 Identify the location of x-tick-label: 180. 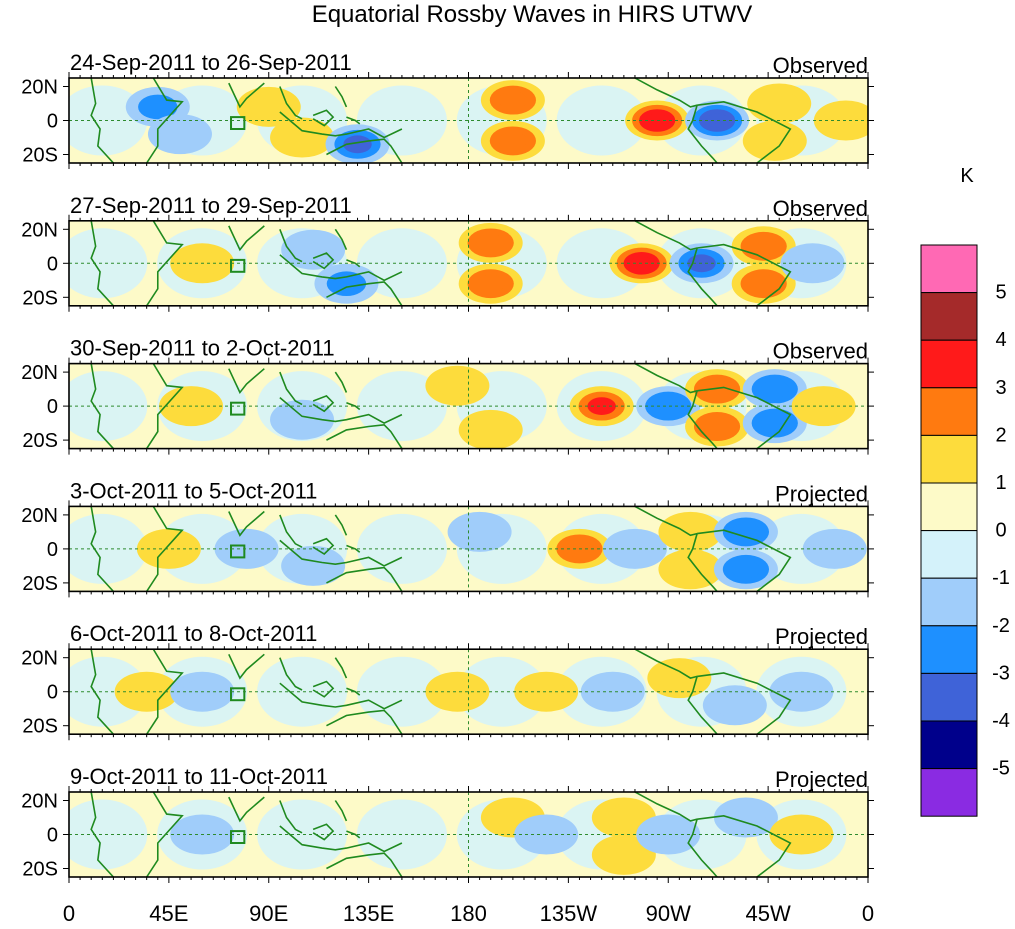
(468, 912).